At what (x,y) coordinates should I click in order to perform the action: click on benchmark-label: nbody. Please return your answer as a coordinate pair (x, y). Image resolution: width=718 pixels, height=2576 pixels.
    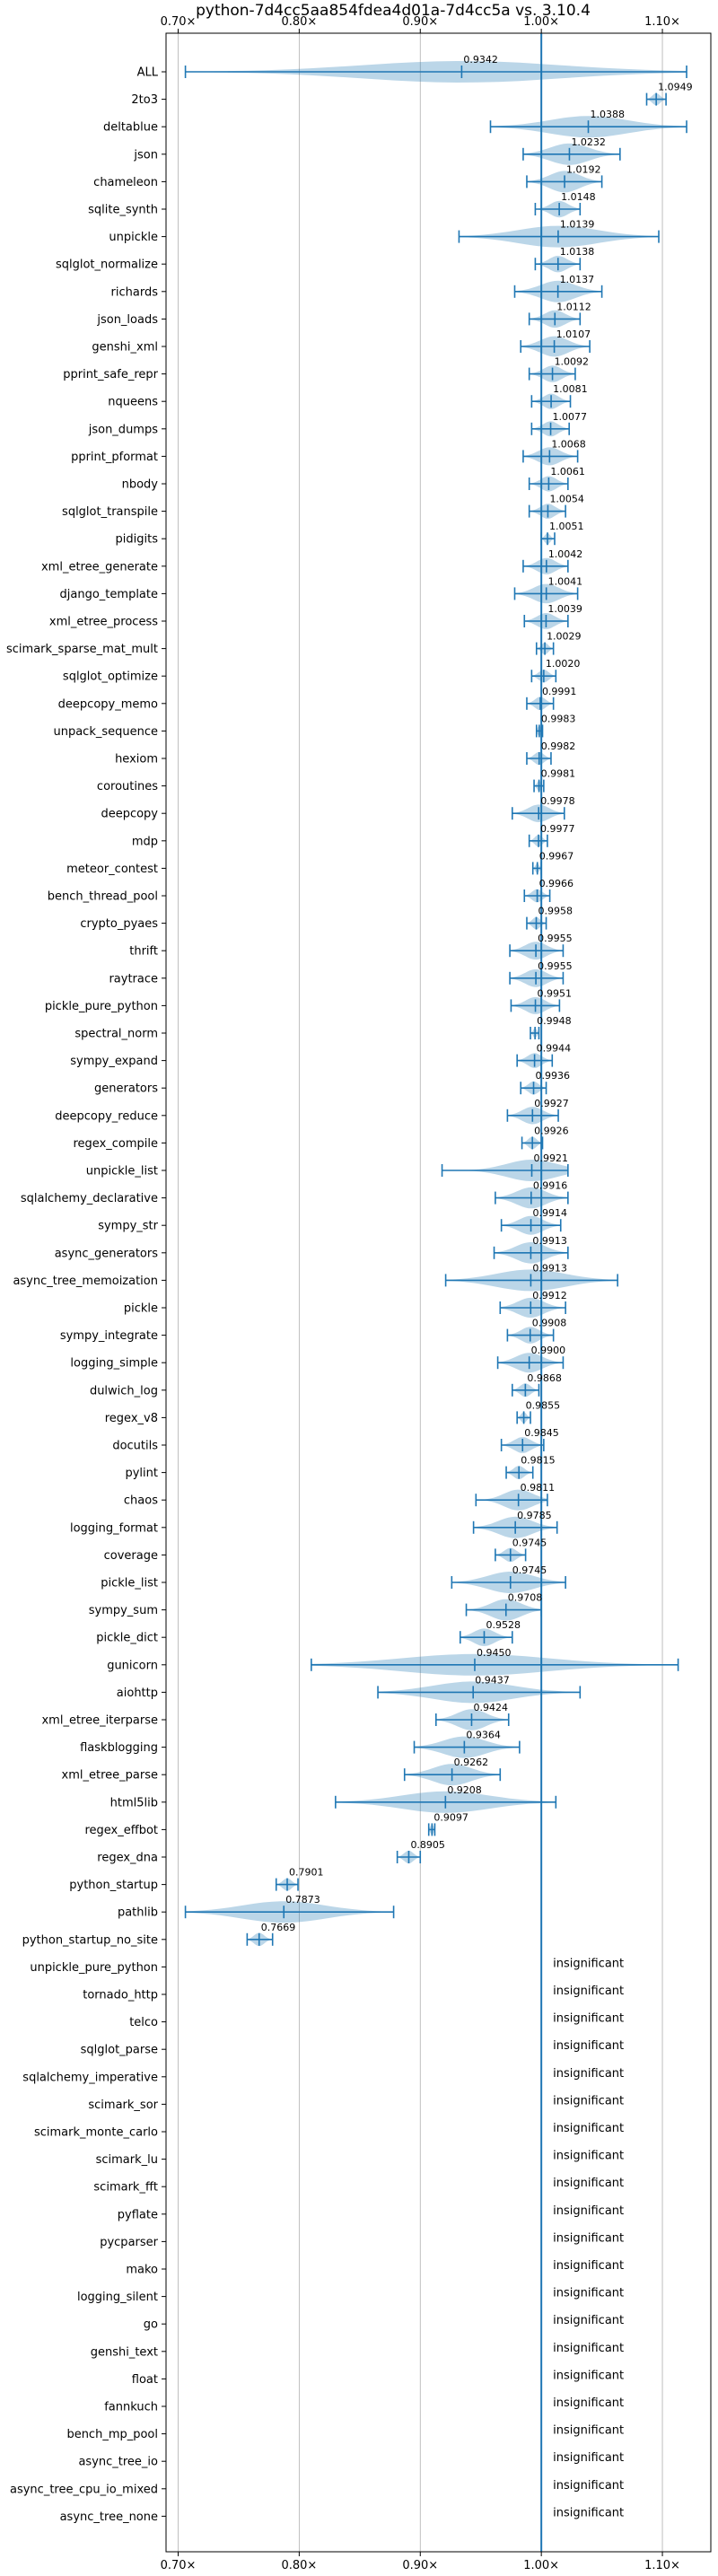
    Looking at the image, I should click on (140, 485).